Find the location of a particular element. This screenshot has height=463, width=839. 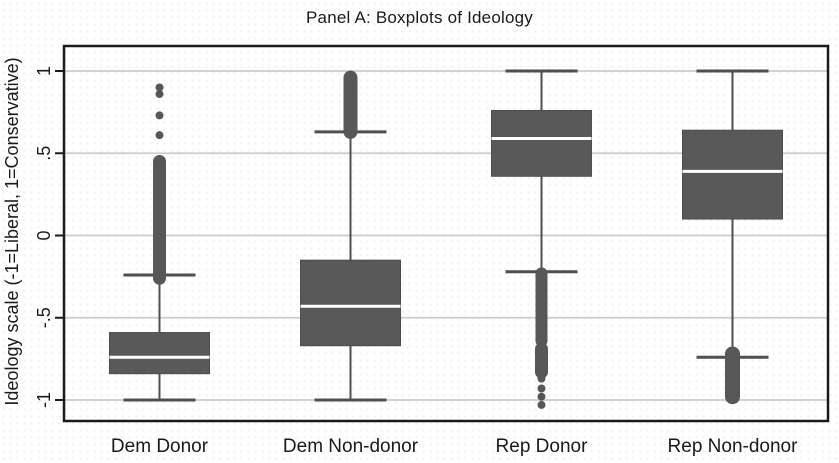

y-tick-label: -1 is located at coordinates (44, 400).